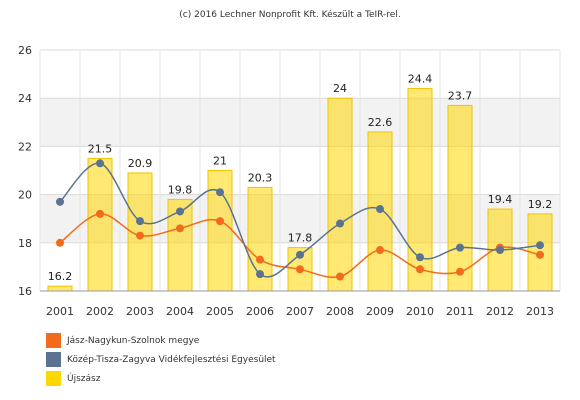 The width and height of the screenshot is (580, 400). What do you see at coordinates (500, 311) in the screenshot?
I see `x-tick-label: 2012` at bounding box center [500, 311].